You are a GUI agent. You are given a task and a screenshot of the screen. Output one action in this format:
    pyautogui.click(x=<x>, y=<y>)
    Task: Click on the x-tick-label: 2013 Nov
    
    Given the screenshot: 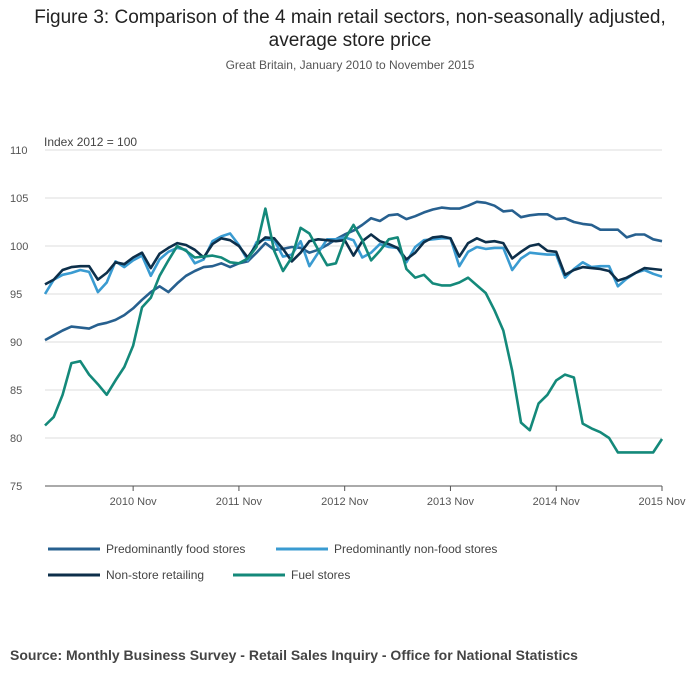 What is the action you would take?
    pyautogui.click(x=451, y=502)
    